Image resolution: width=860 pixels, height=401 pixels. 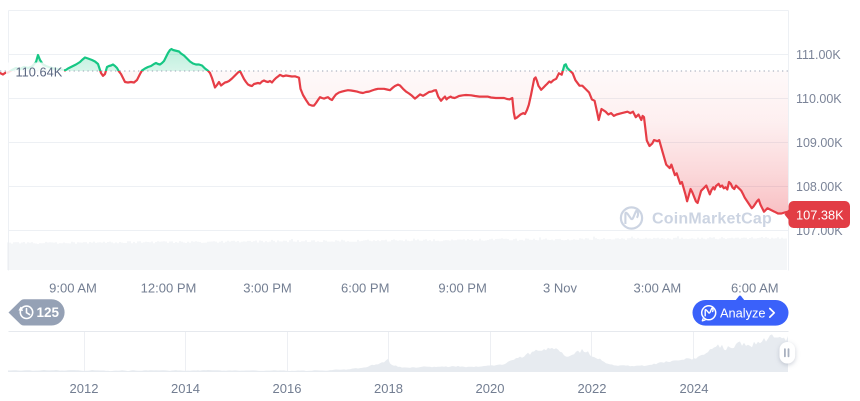 What do you see at coordinates (73, 288) in the screenshot?
I see `svg-text: 9:00 AM` at bounding box center [73, 288].